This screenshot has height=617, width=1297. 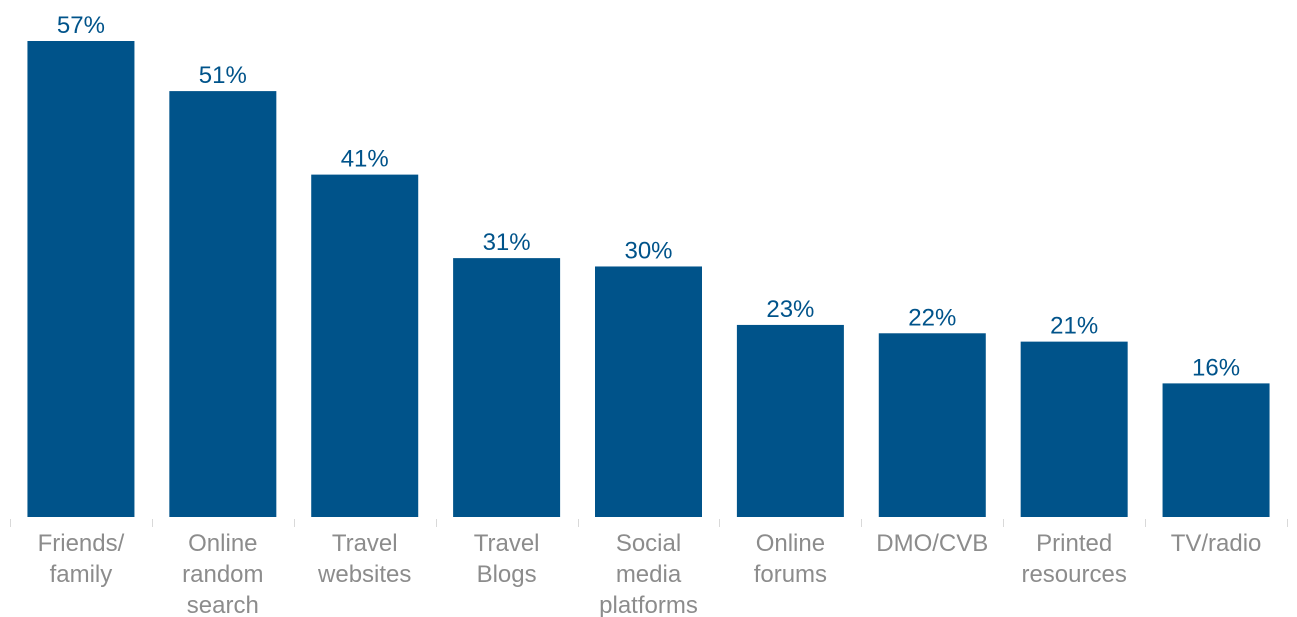 What do you see at coordinates (81, 543) in the screenshot?
I see `category-label-line: Friends/` at bounding box center [81, 543].